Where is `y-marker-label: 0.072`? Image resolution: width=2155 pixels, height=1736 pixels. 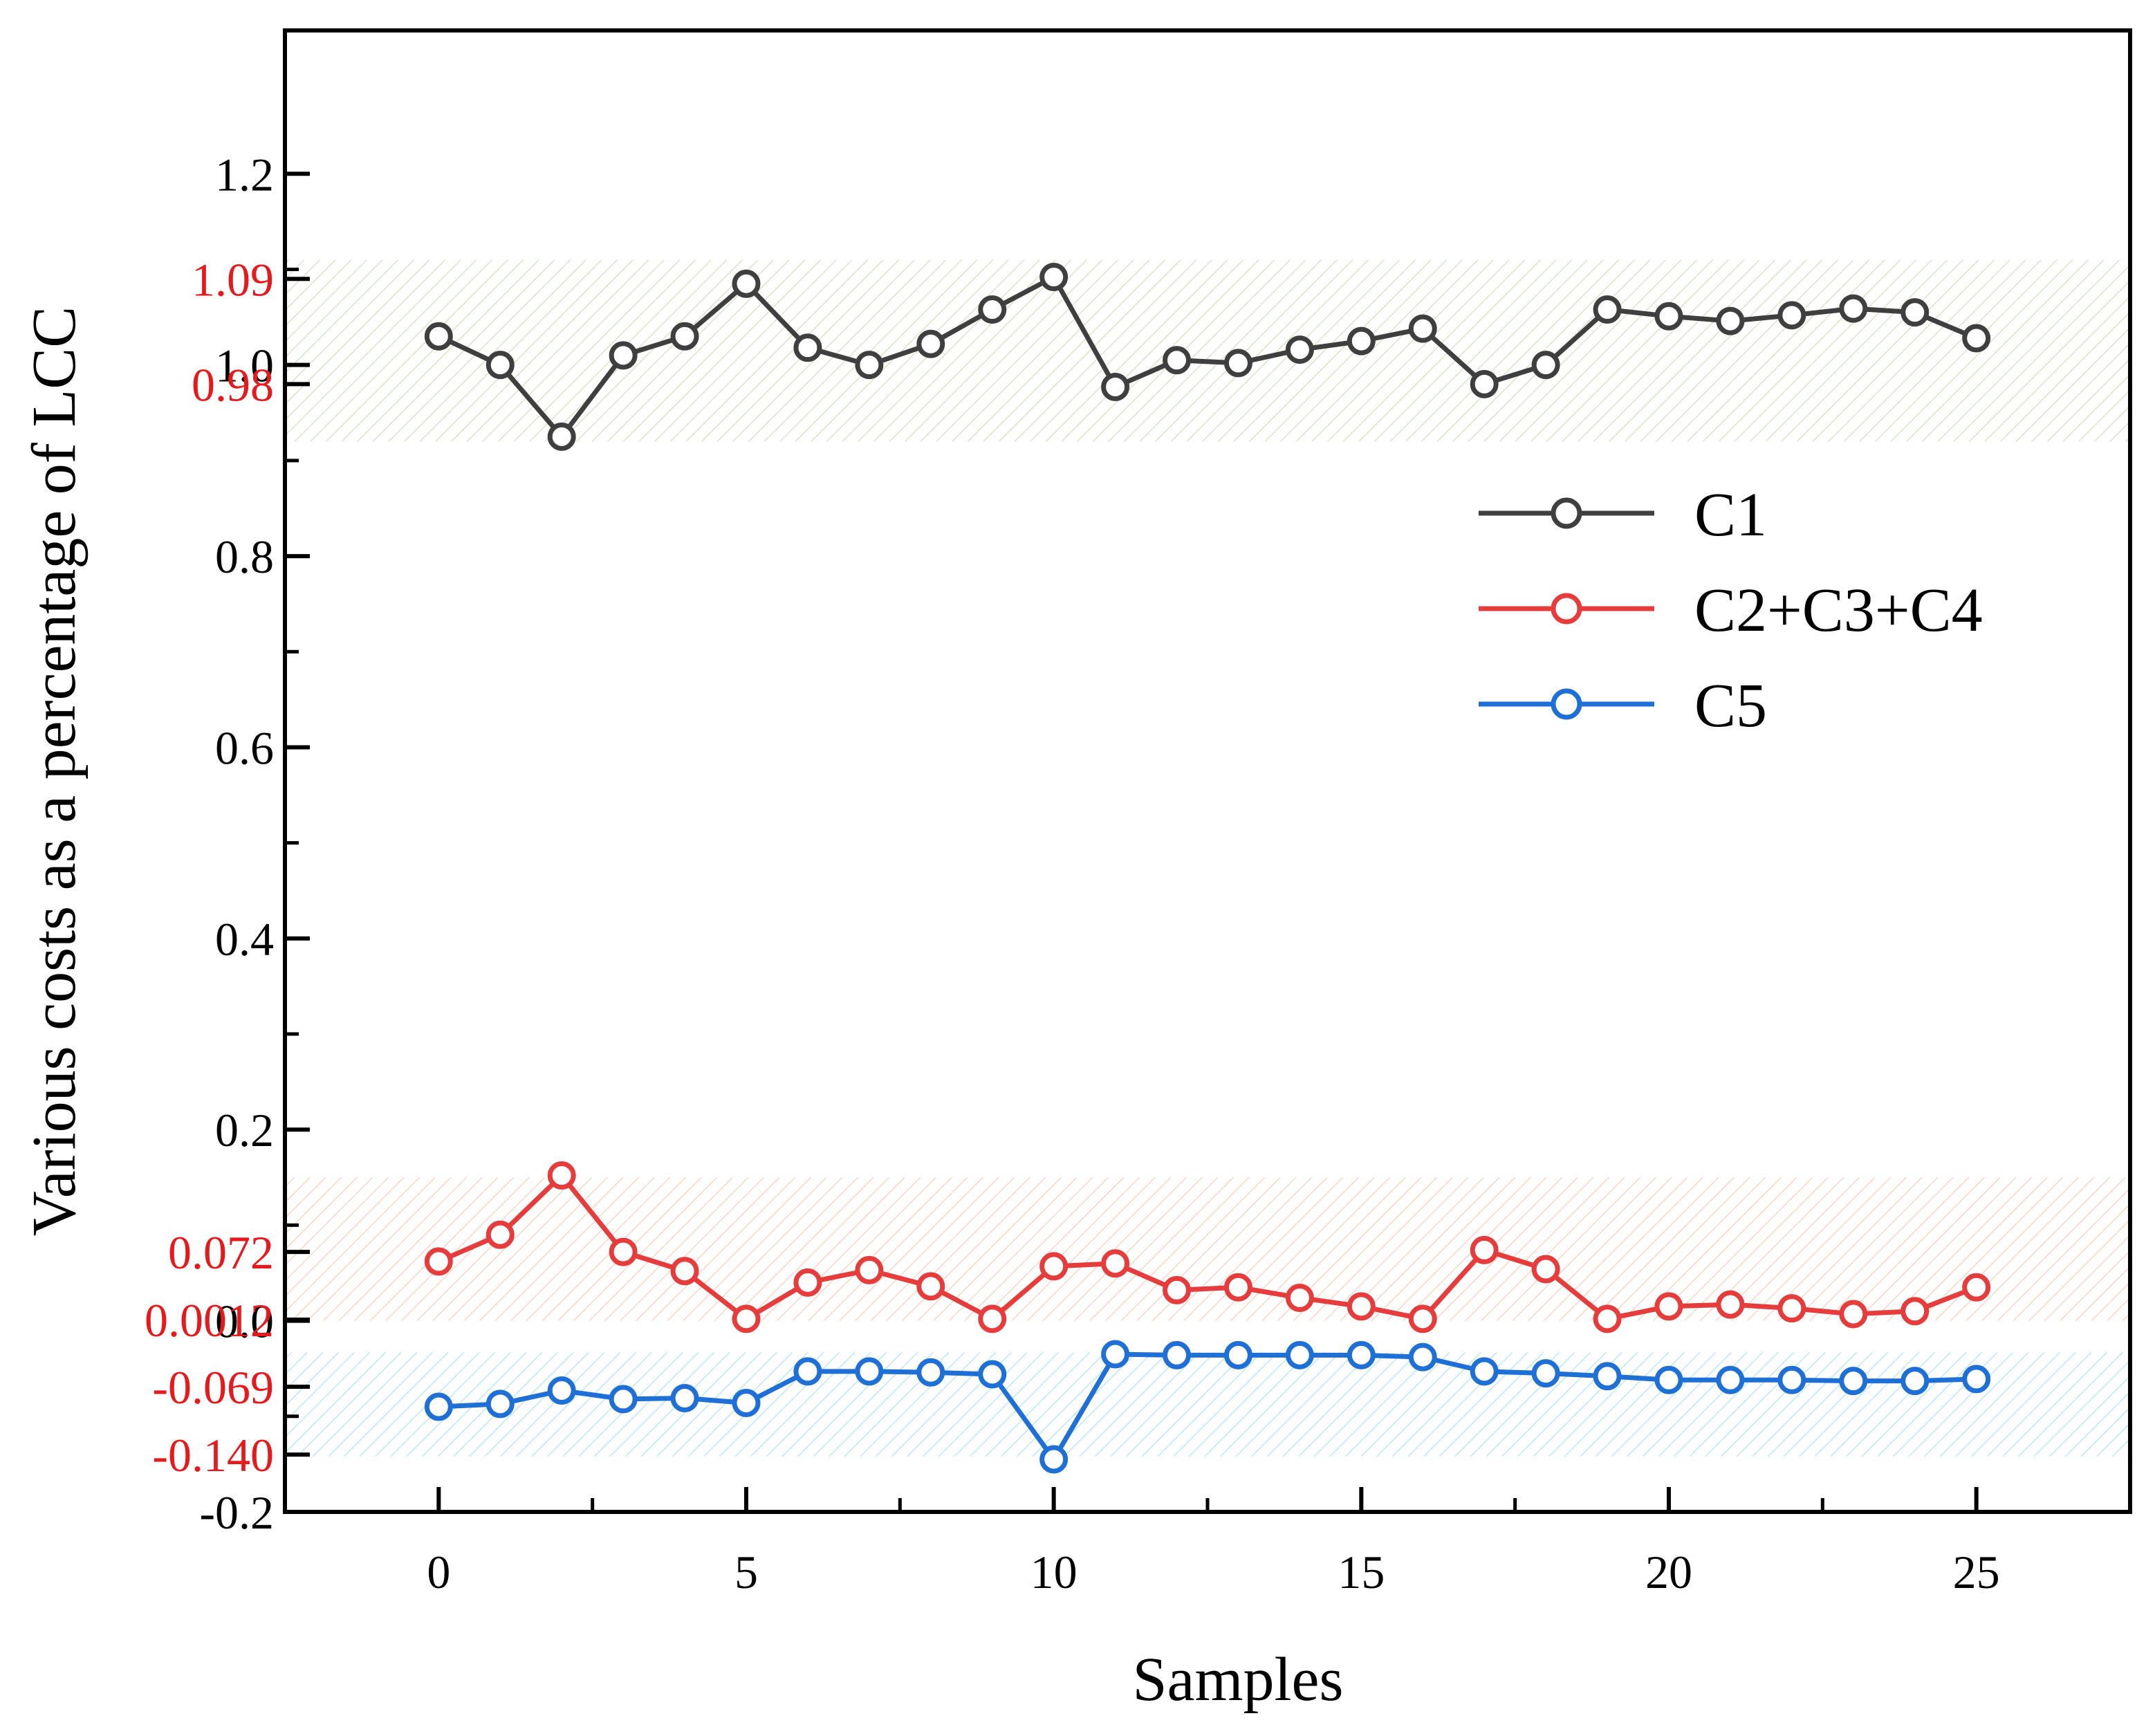
y-marker-label: 0.072 is located at coordinates (221, 1252).